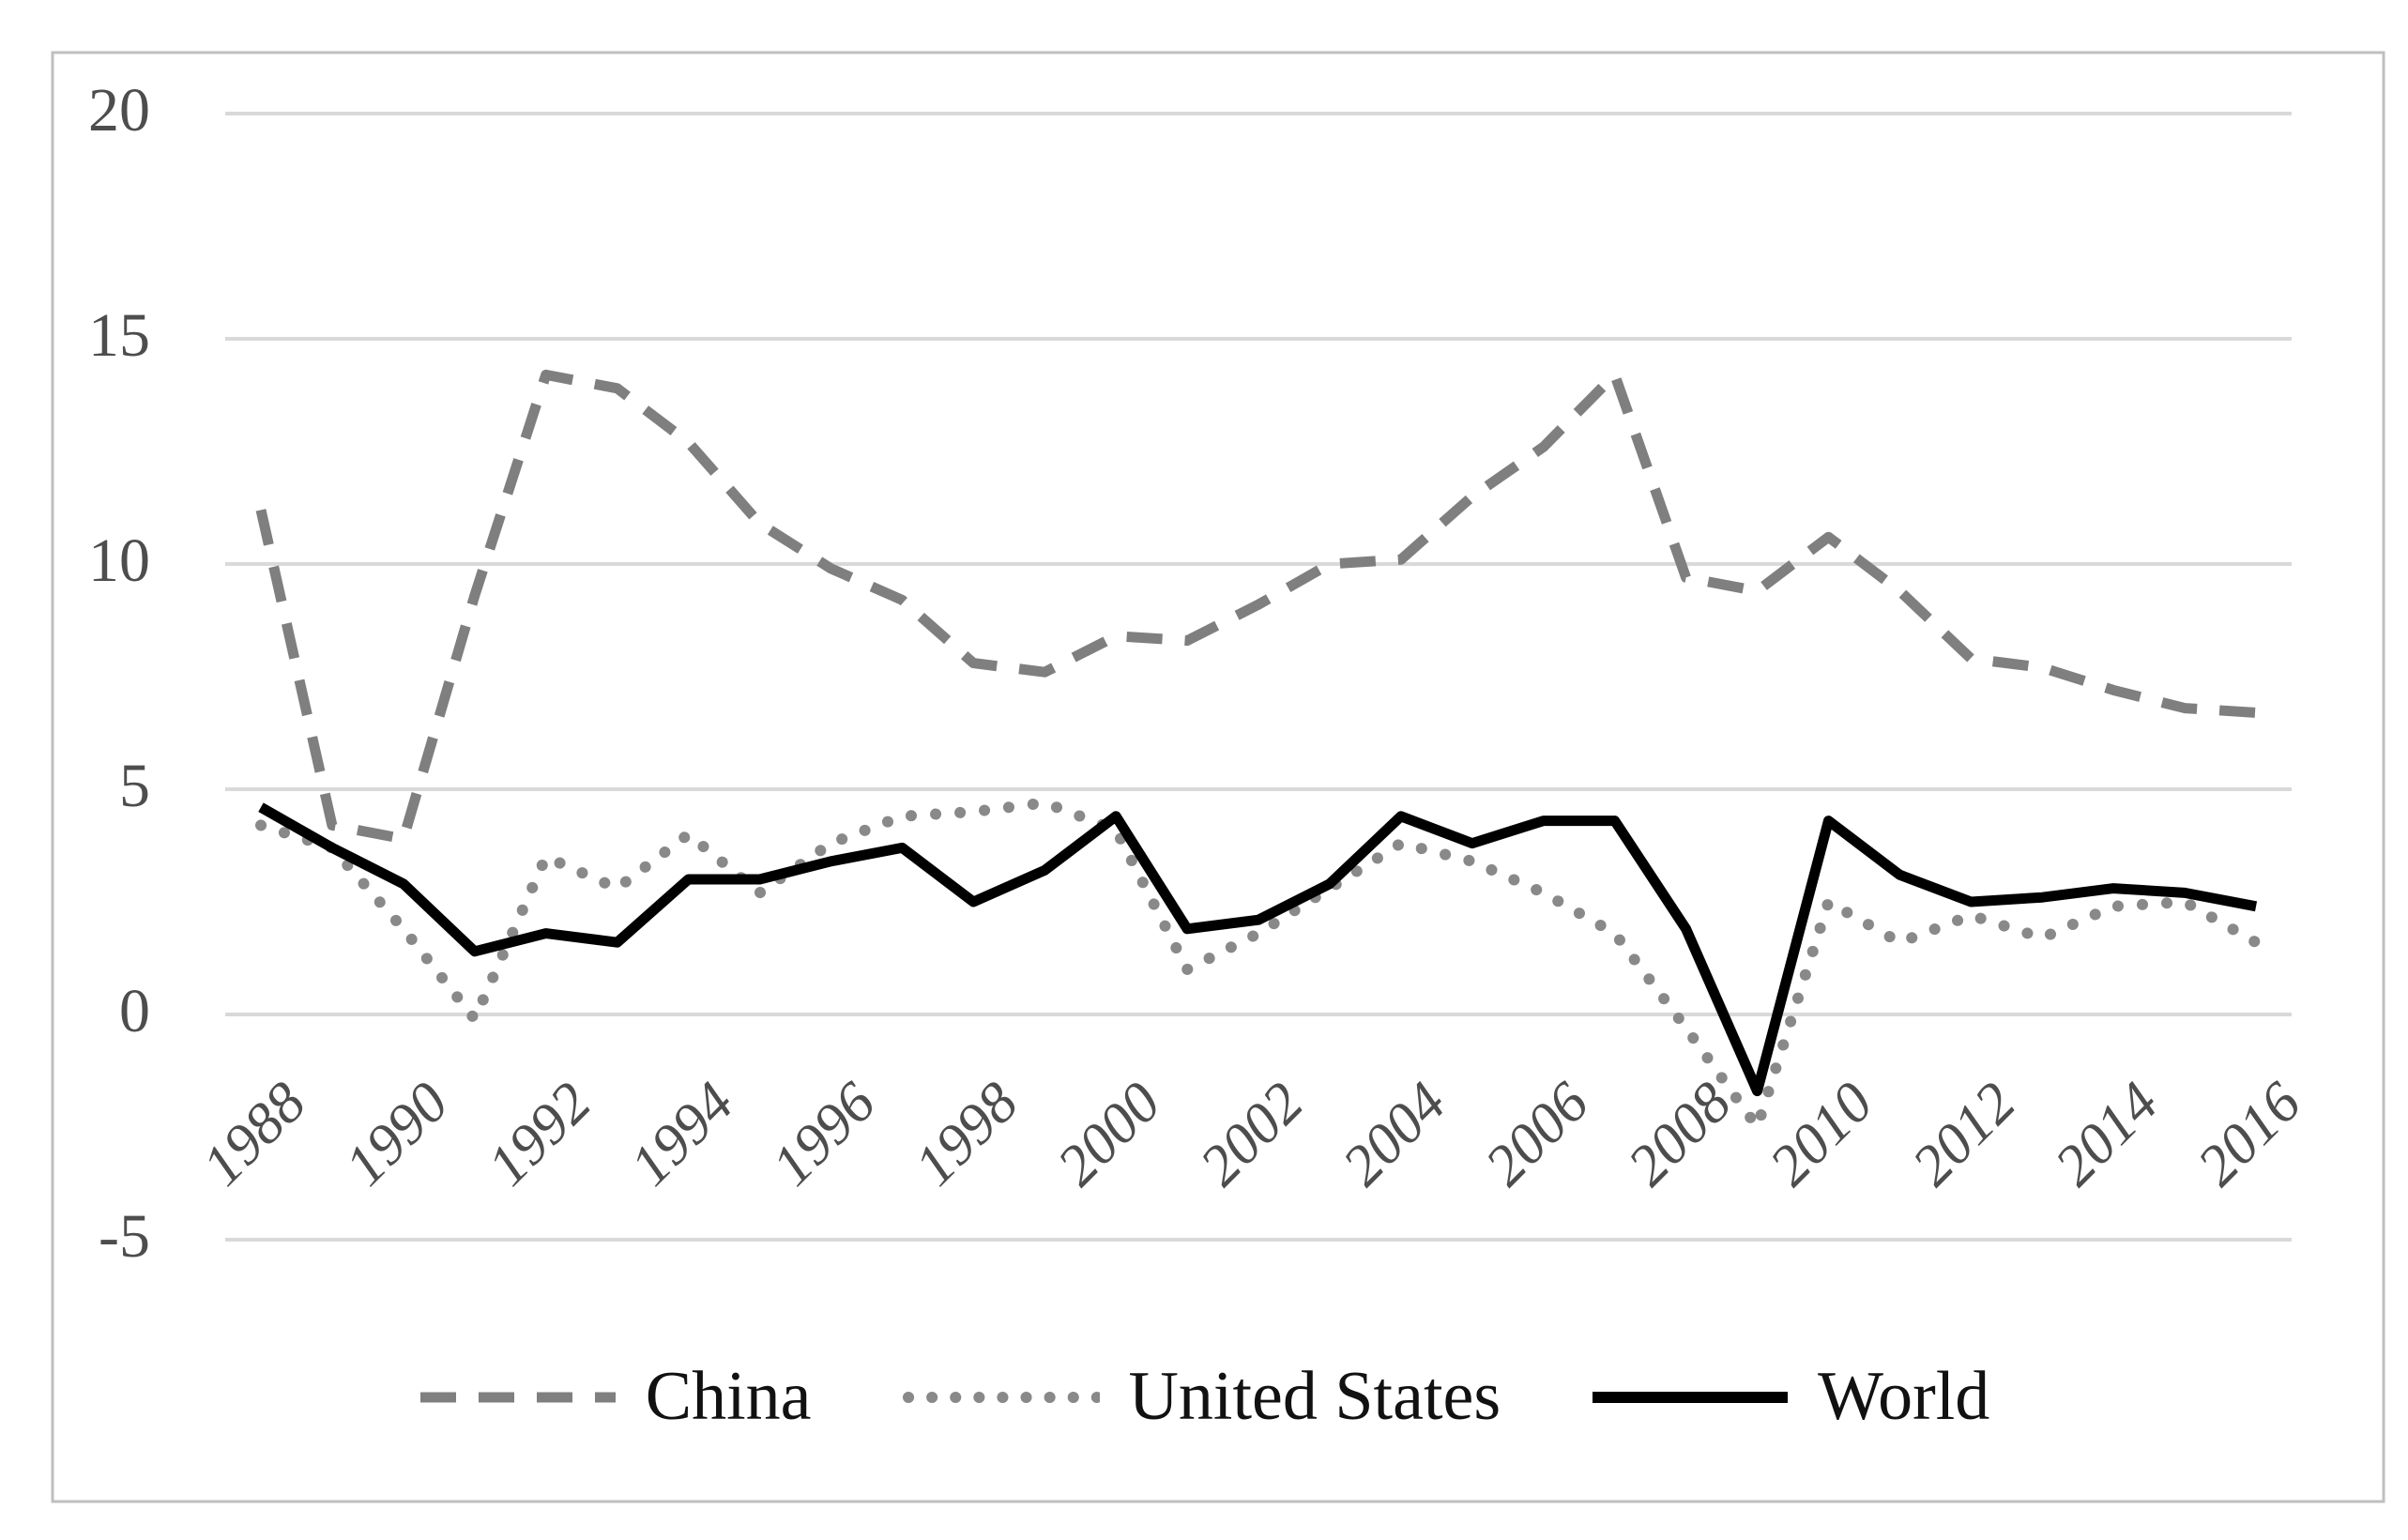 The width and height of the screenshot is (2408, 1540). What do you see at coordinates (1691, 1397) in the screenshot?
I see `world-solid-line-icon` at bounding box center [1691, 1397].